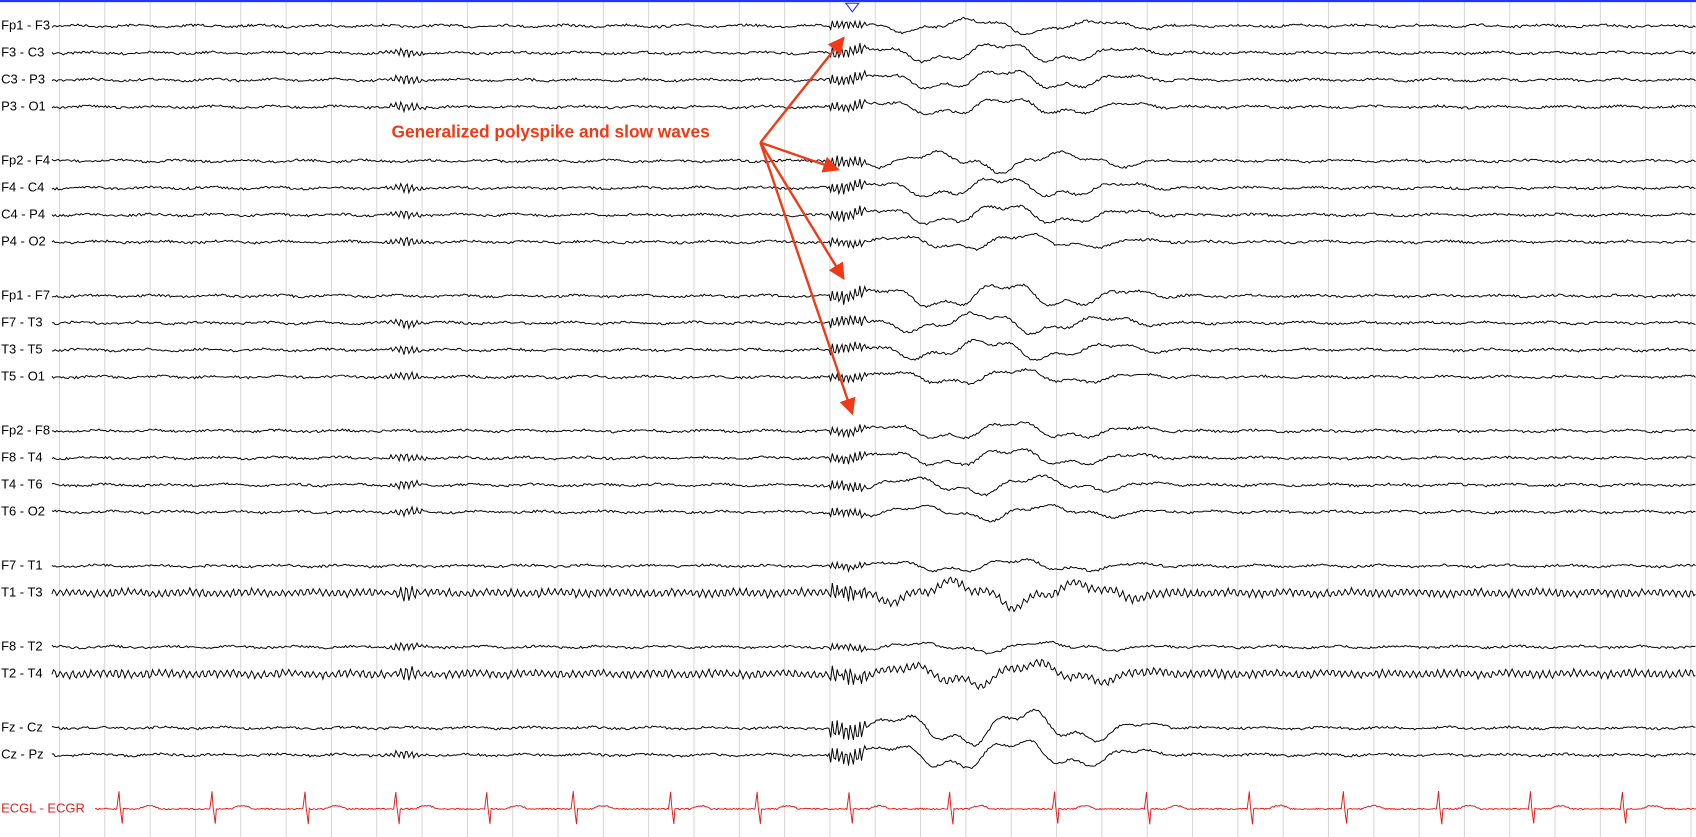 The width and height of the screenshot is (1696, 837). I want to click on channel-label: Fp2 - F8, so click(25, 429).